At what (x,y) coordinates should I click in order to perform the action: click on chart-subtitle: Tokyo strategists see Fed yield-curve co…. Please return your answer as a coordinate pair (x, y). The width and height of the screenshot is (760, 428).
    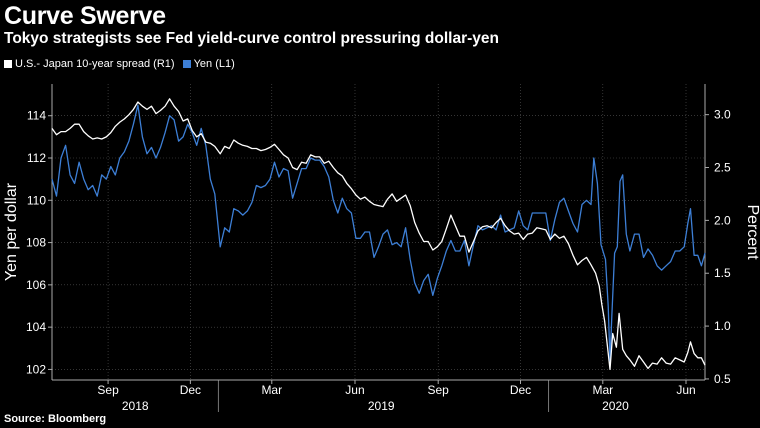
    Looking at the image, I should click on (251, 38).